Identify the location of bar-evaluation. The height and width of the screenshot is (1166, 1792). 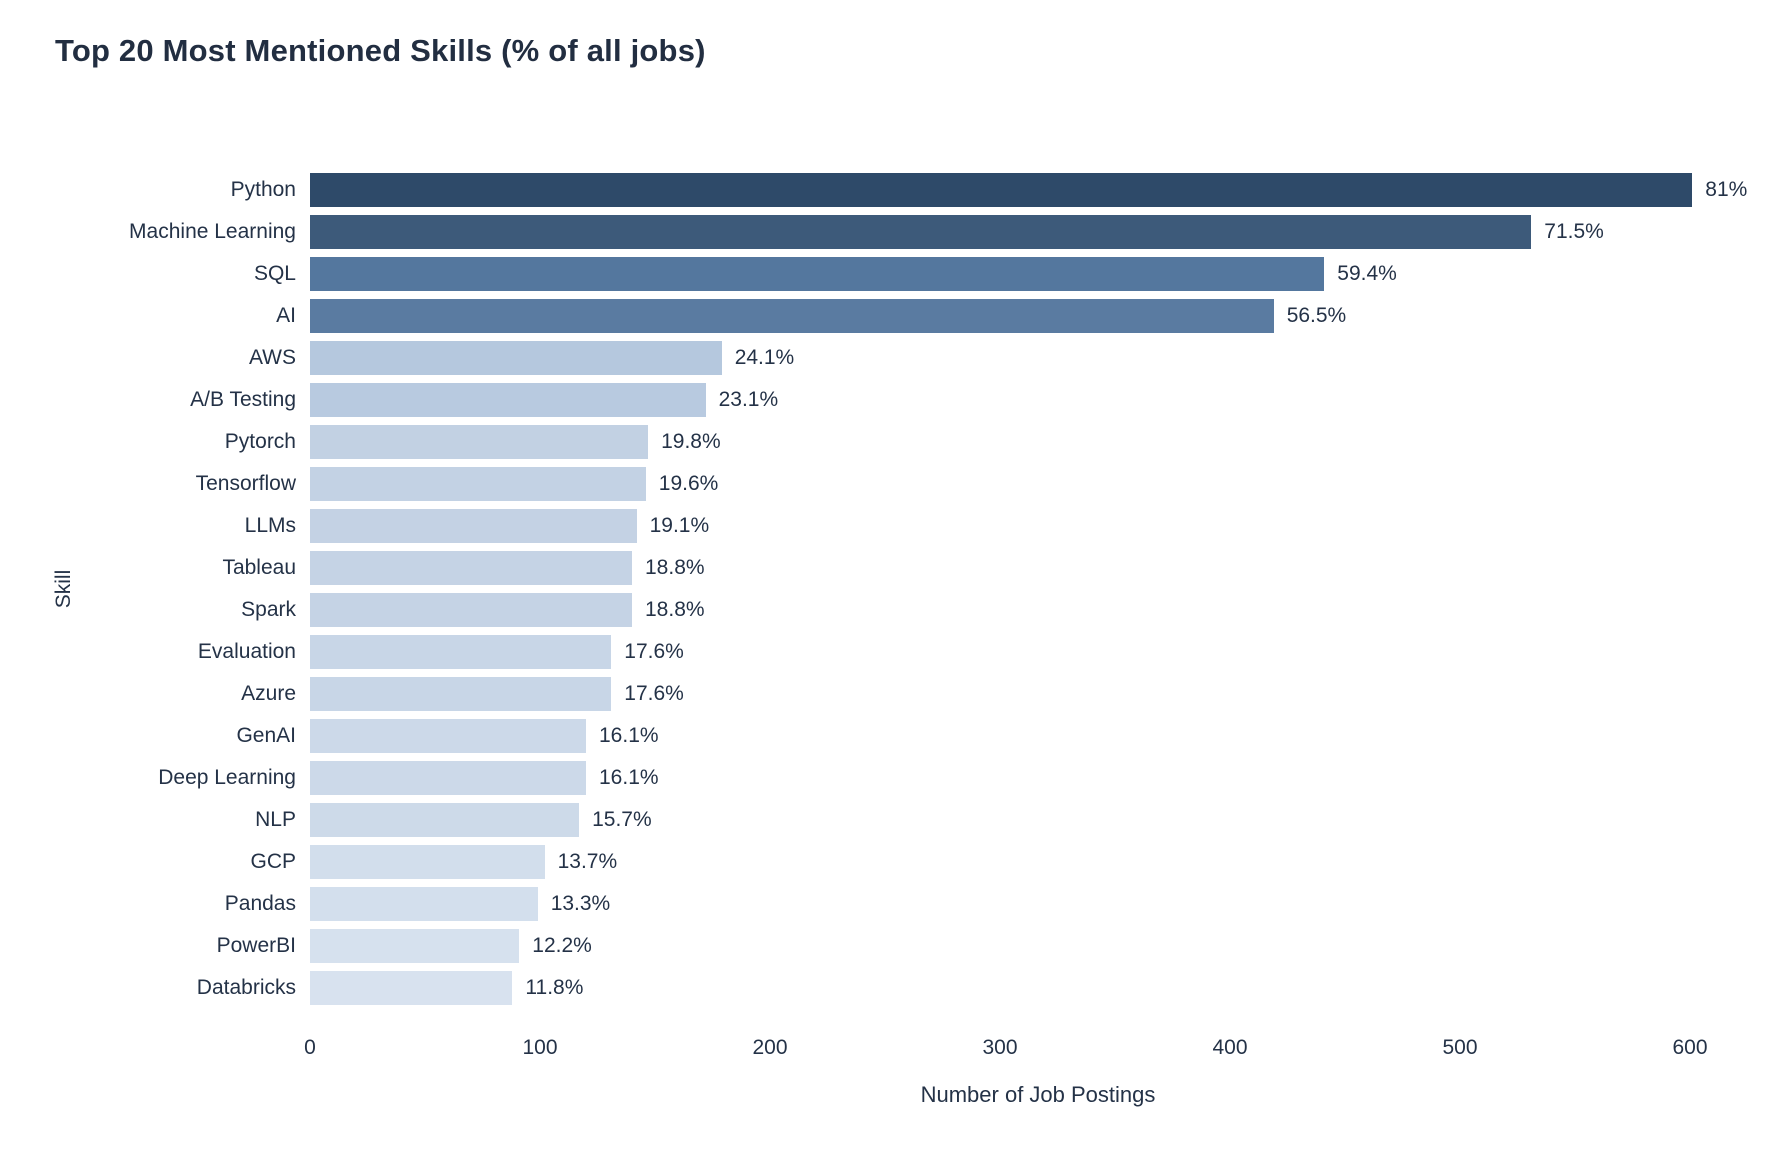
(461, 652).